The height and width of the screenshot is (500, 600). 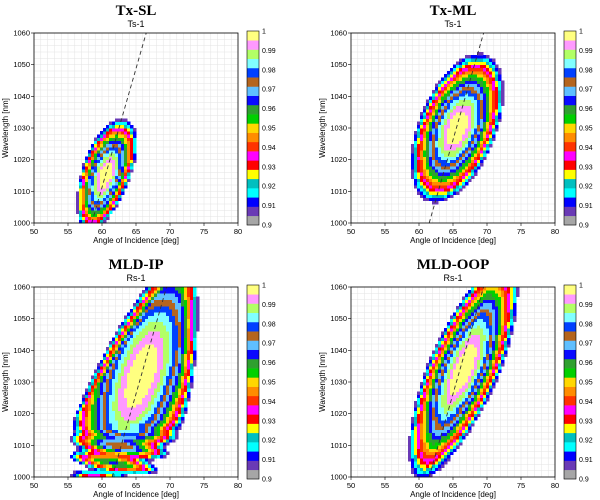 What do you see at coordinates (238, 485) in the screenshot?
I see `x-tick-label: 80` at bounding box center [238, 485].